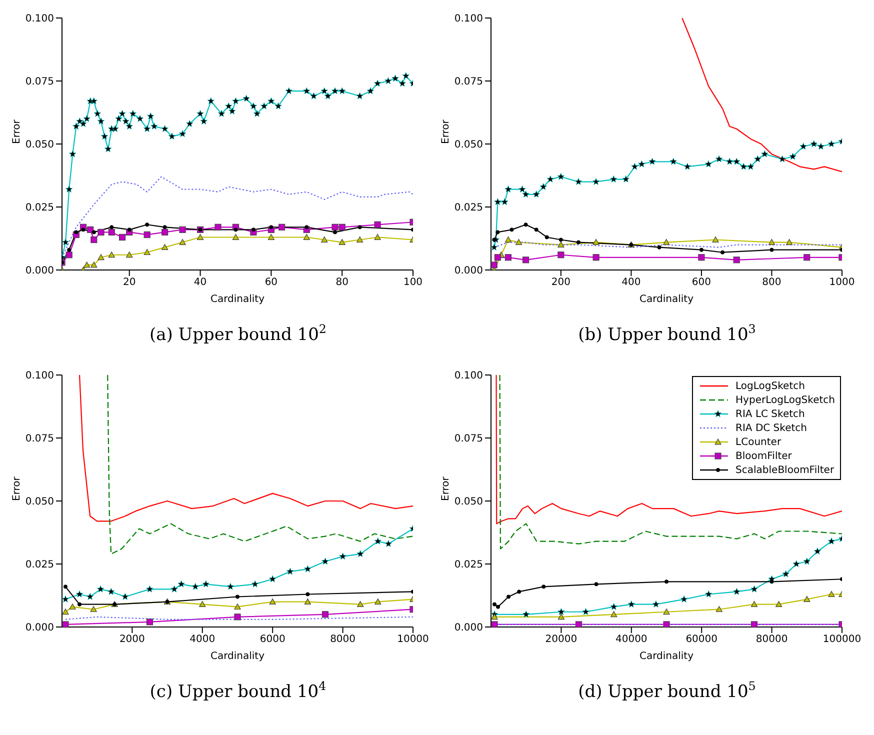 This screenshot has height=735, width=874. Describe the element at coordinates (785, 470) in the screenshot. I see `legend-label: ScalableBloomFilter` at that location.